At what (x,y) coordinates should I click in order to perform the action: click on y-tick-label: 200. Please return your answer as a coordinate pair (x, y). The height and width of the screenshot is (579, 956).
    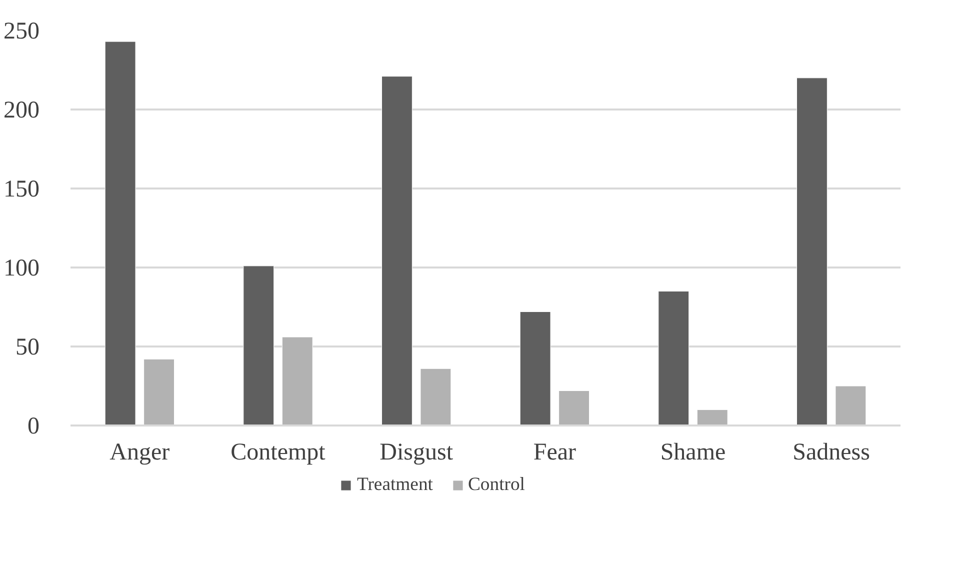
    Looking at the image, I should click on (22, 111).